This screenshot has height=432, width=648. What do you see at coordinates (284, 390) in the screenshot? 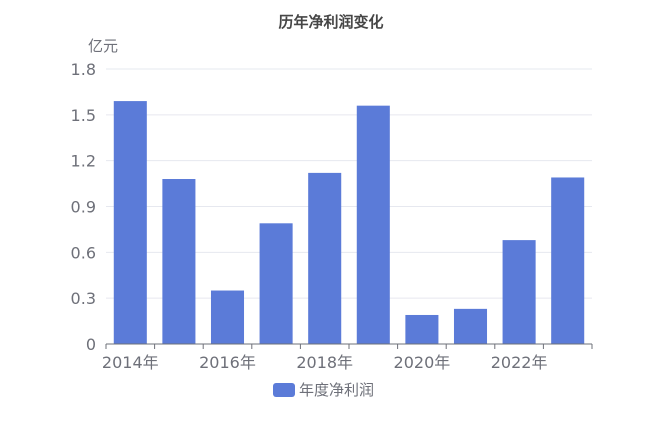
I see `legend-swatch` at bounding box center [284, 390].